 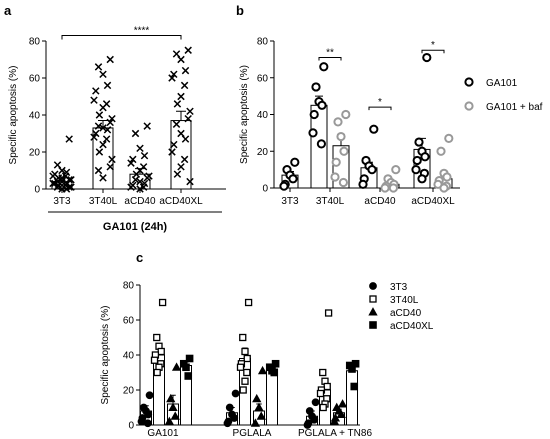 I want to click on legend-label: aCD40, so click(x=406, y=313).